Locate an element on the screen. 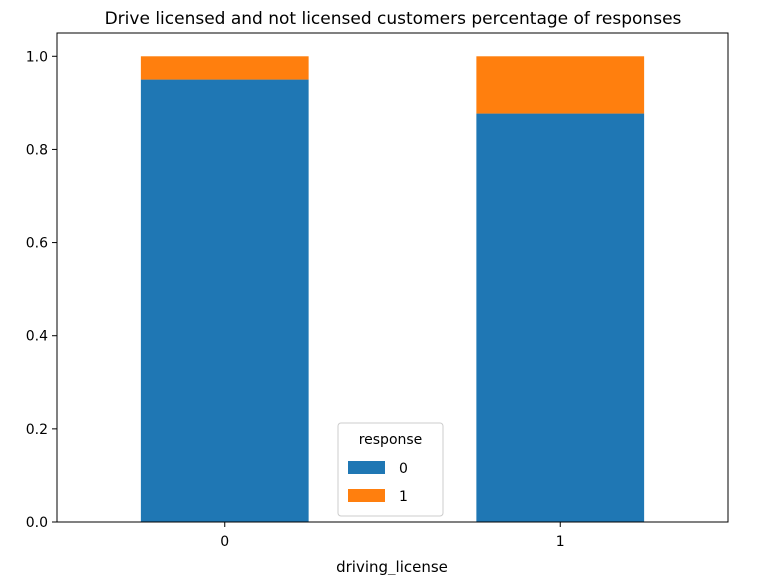  legend-label-0: 0 is located at coordinates (403, 469).